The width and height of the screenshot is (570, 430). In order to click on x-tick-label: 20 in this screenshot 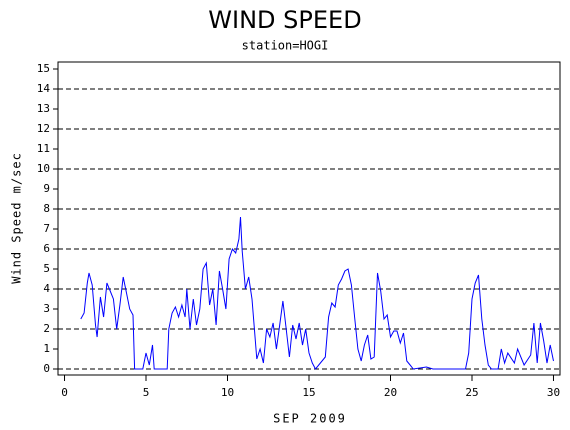, I will do `click(390, 392)`.